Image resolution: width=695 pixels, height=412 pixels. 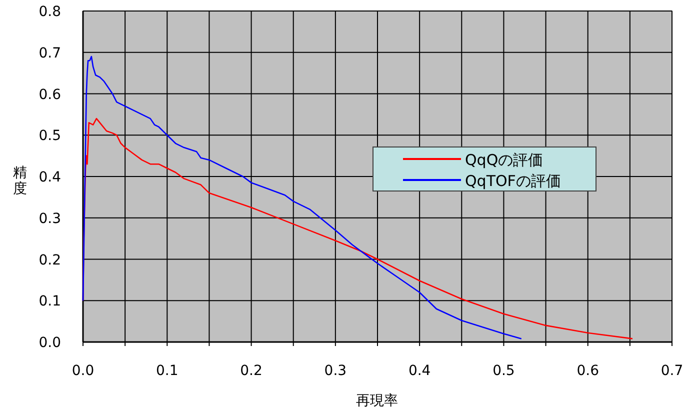 What do you see at coordinates (672, 371) in the screenshot?
I see `x-tick-label: 0.7` at bounding box center [672, 371].